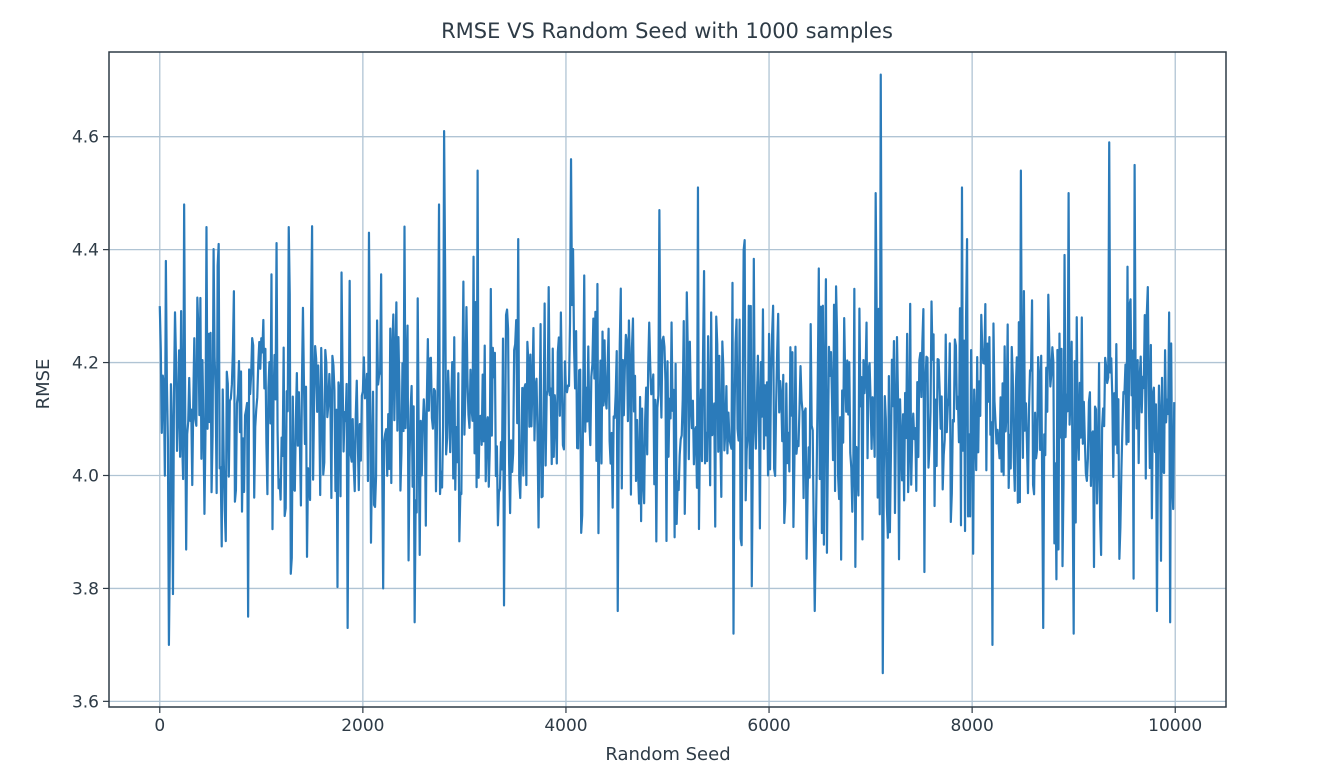 The width and height of the screenshot is (1334, 782). What do you see at coordinates (85, 702) in the screenshot?
I see `y-tick-label: 3.6` at bounding box center [85, 702].